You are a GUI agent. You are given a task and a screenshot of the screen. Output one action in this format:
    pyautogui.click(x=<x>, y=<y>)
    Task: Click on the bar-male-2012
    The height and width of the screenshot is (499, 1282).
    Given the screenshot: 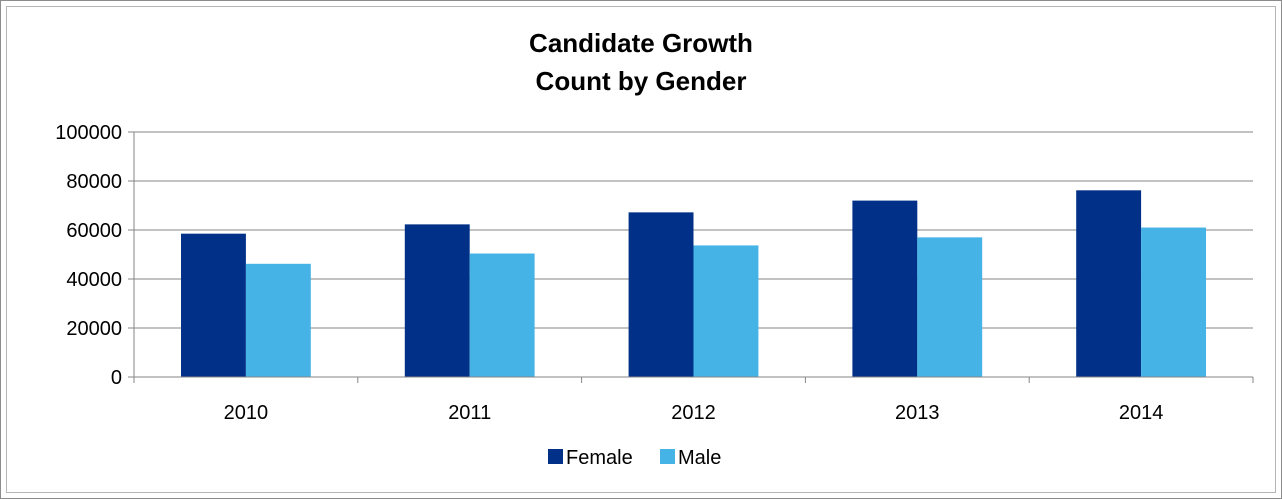 What is the action you would take?
    pyautogui.click(x=726, y=311)
    